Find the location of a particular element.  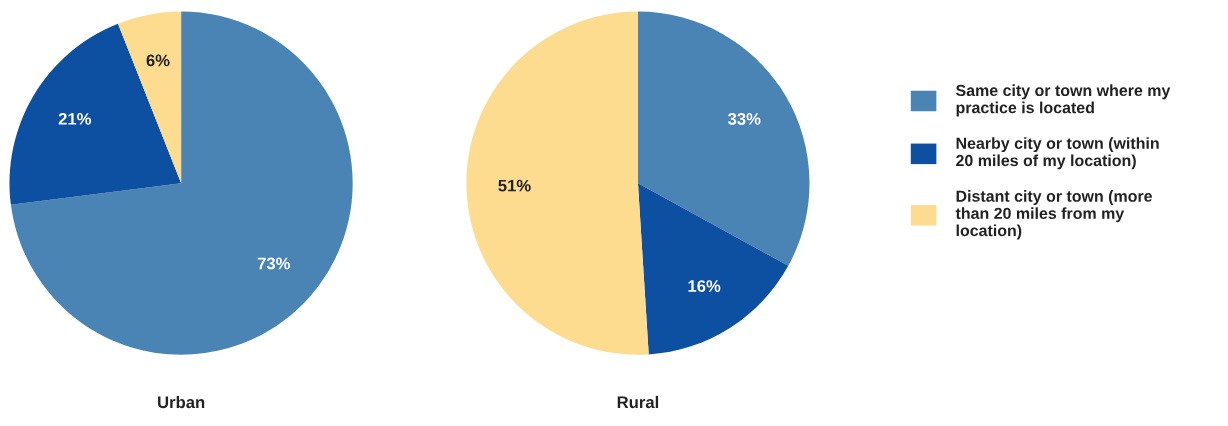

legend-label: Same city or town where my practice is located is located at coordinates (1063, 100).